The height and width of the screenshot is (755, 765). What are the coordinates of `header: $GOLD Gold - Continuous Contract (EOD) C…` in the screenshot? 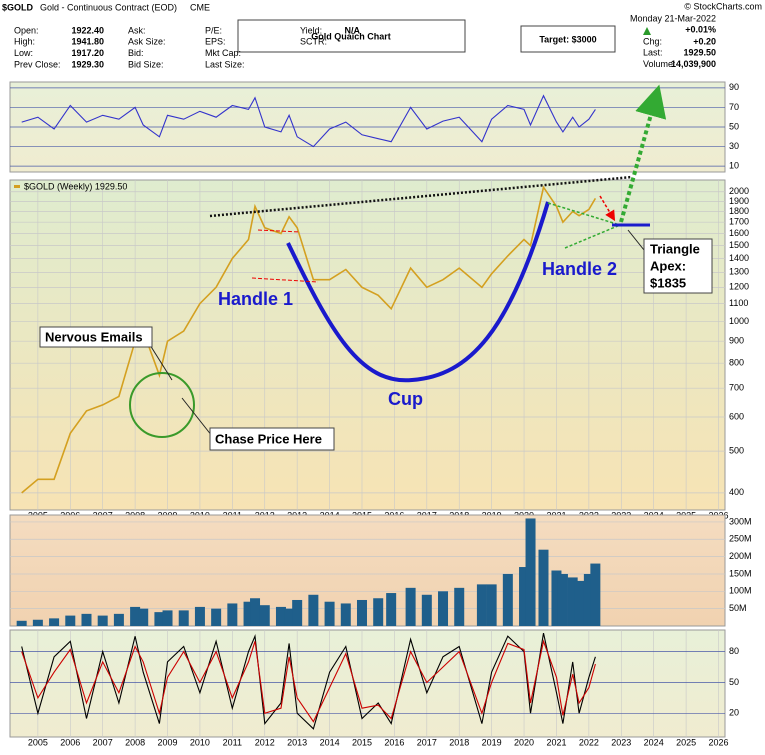 It's located at (382, 35).